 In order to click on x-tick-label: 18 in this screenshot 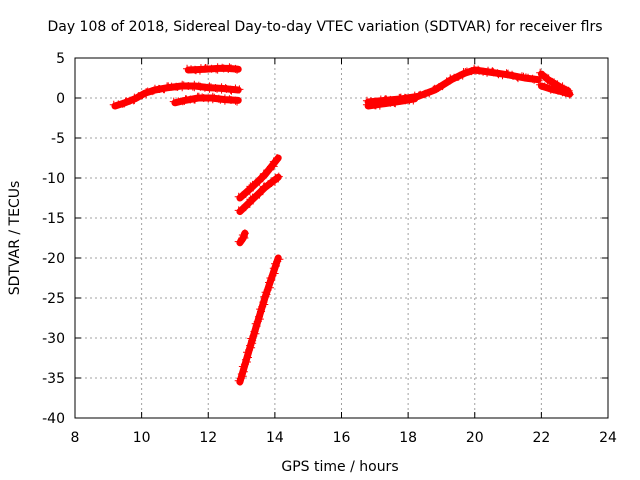, I will do `click(408, 438)`.